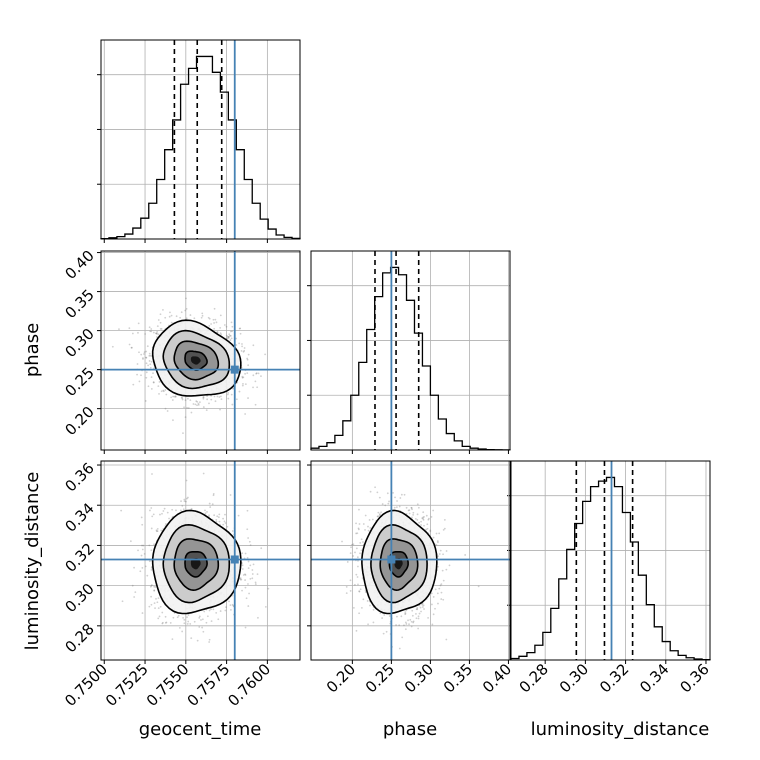  I want to click on histogram-geocent_time, so click(200, 147).